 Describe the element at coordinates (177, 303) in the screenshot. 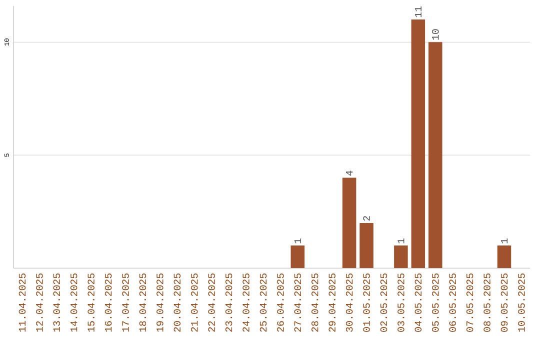

I see `x-tick-label: 20.04.2025` at that location.